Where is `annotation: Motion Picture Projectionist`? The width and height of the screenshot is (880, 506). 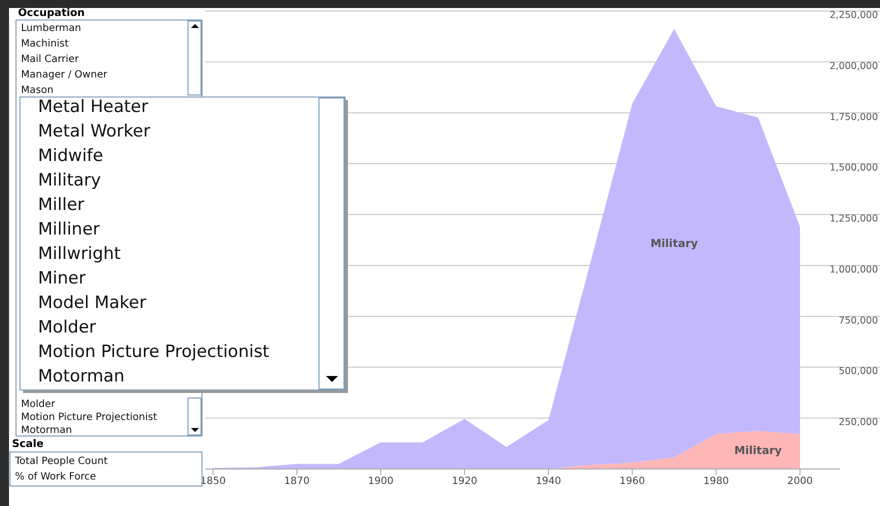
annotation: Motion Picture Projectionist is located at coordinates (154, 352).